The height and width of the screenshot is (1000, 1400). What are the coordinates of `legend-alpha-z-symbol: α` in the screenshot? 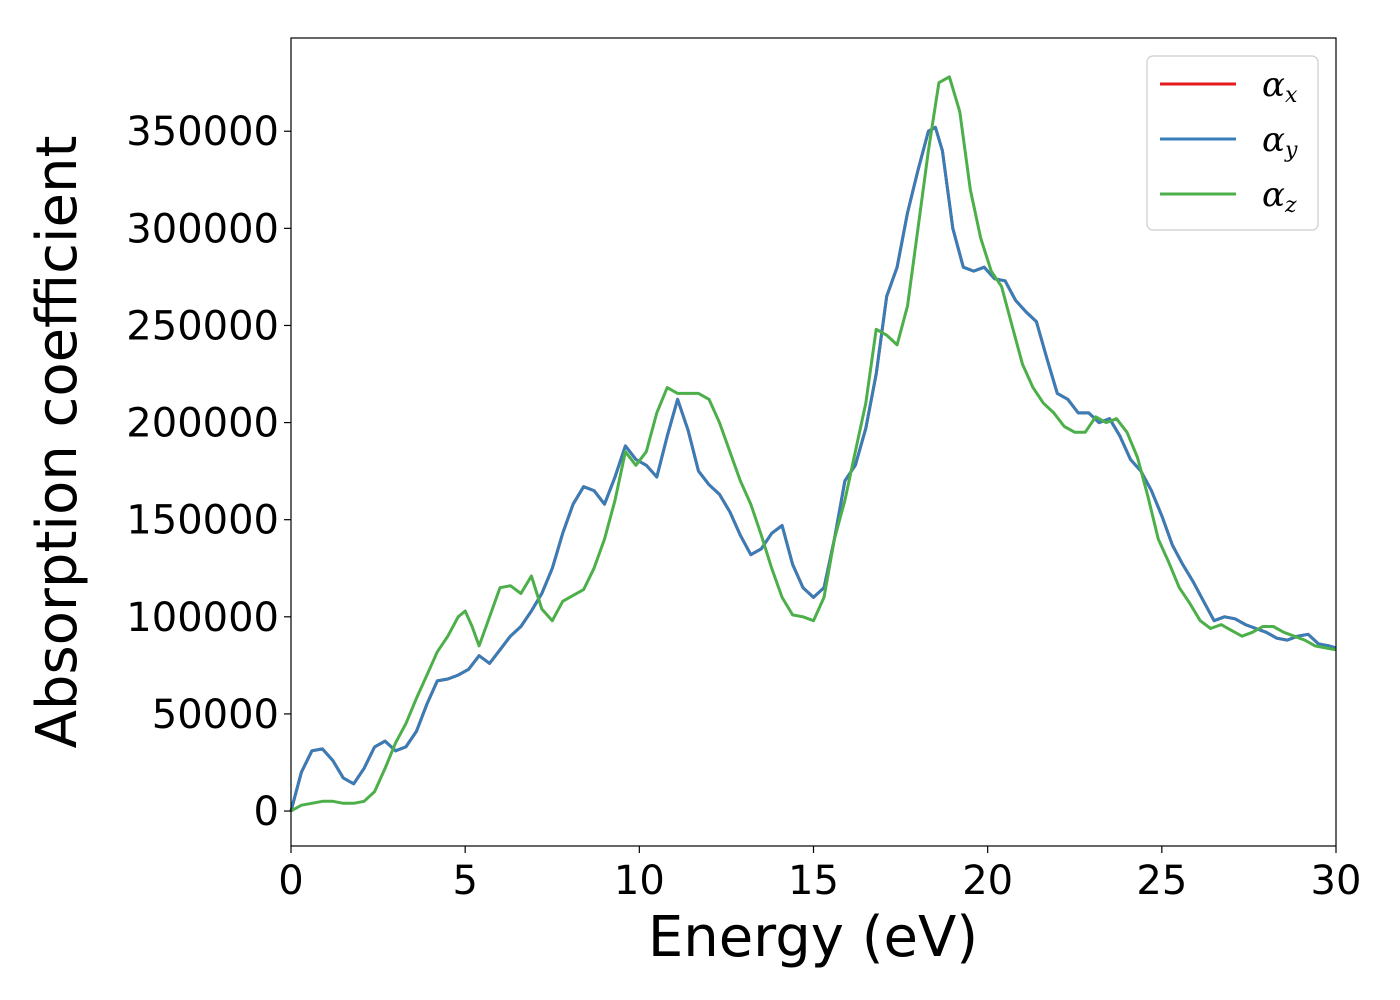 It's located at (1273, 195).